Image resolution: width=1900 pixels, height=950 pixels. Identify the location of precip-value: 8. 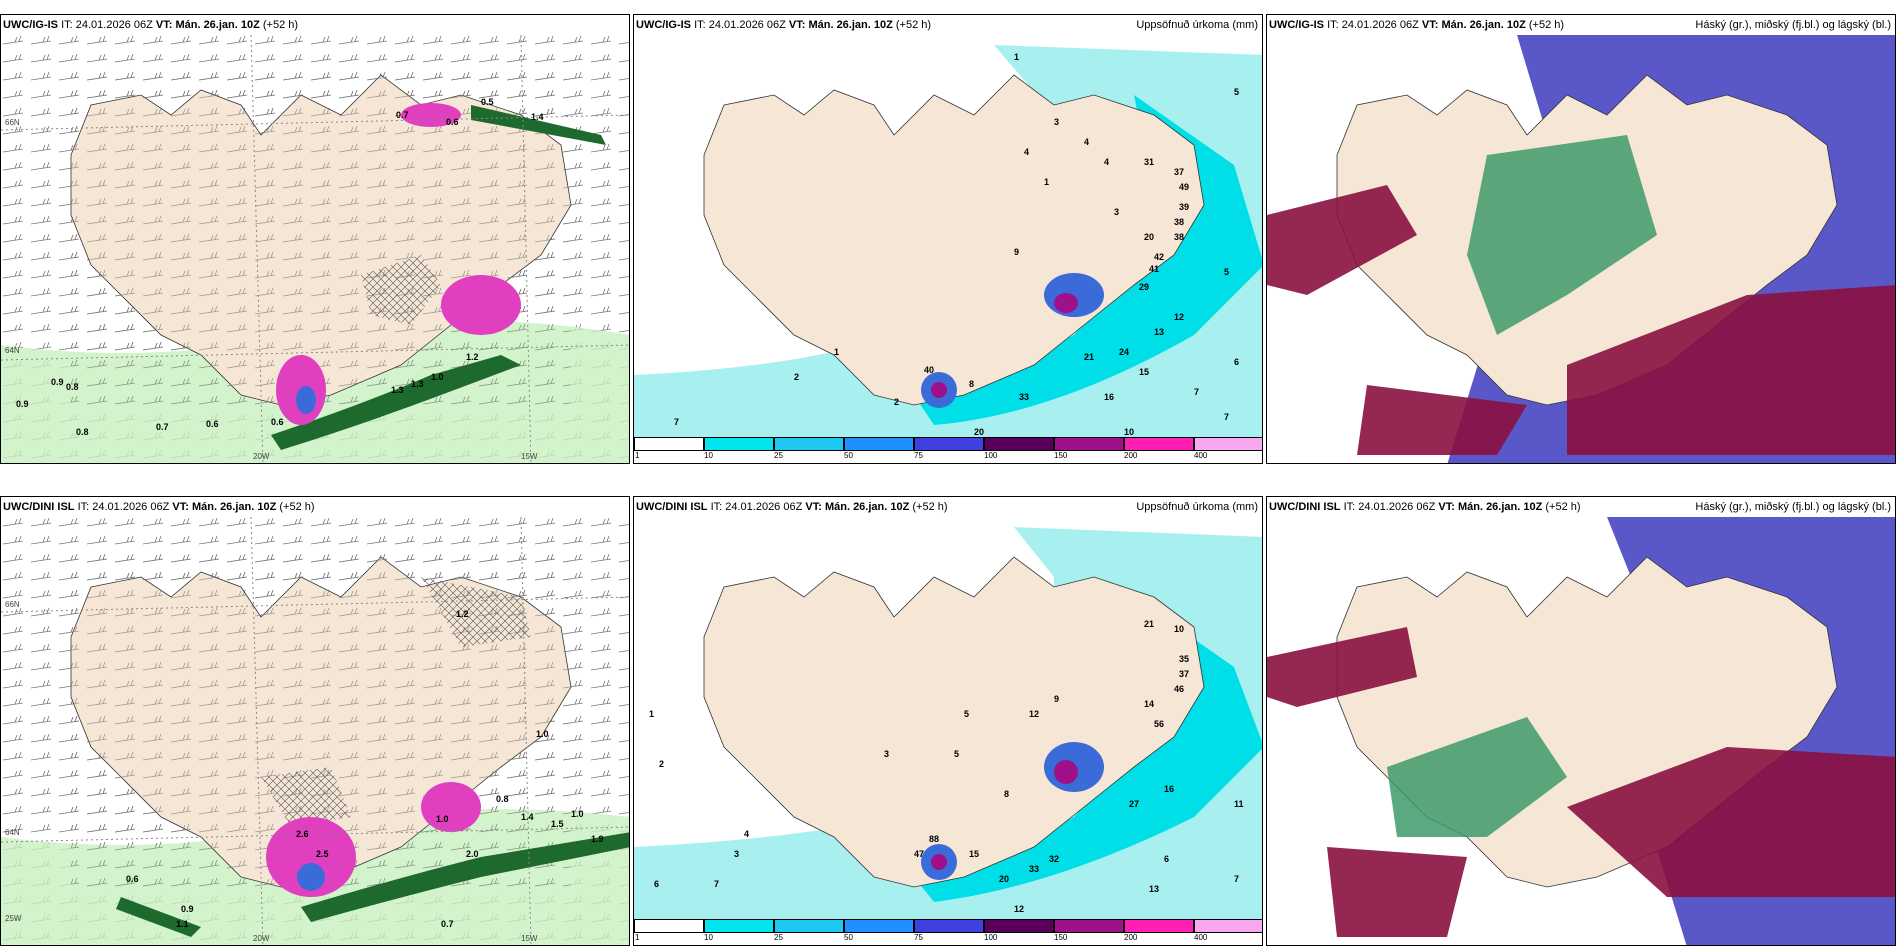
(971, 384).